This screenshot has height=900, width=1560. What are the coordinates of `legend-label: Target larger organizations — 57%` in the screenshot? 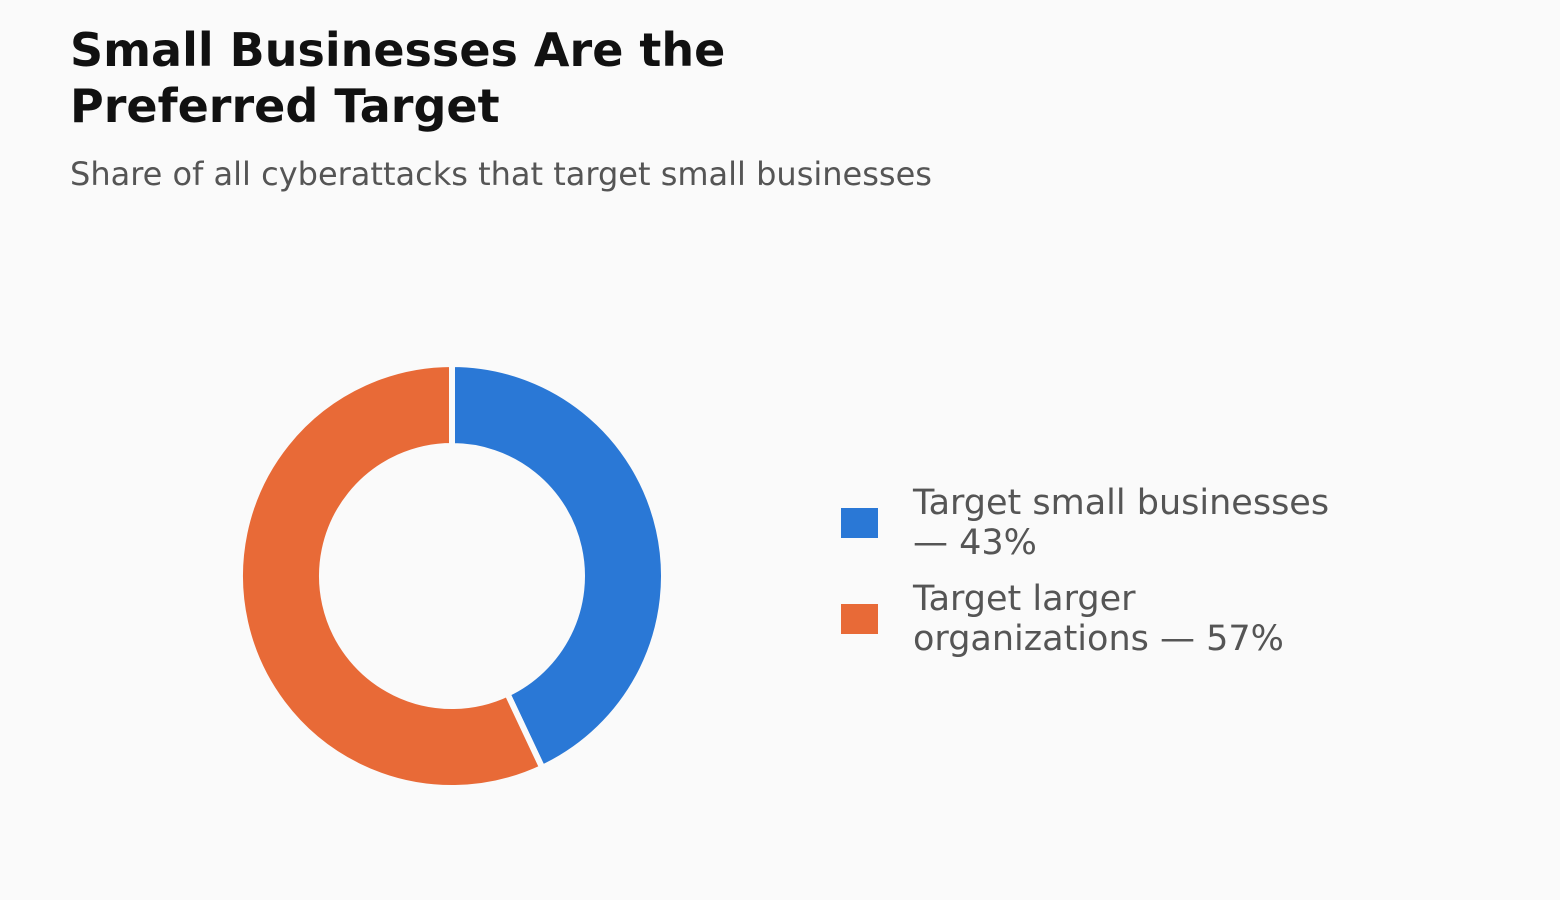 It's located at (1098, 619).